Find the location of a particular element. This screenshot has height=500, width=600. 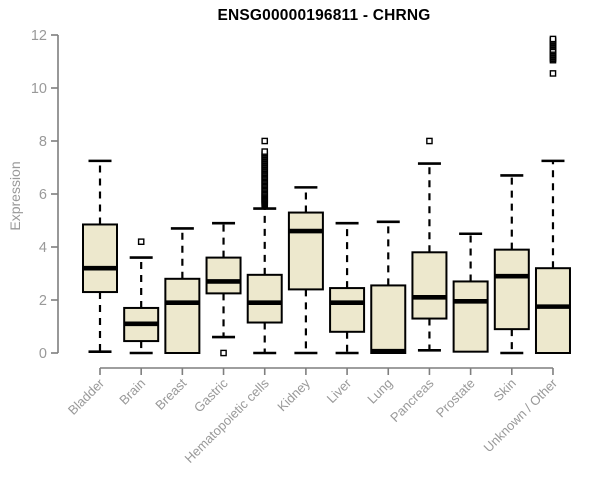

boxplot-kidney is located at coordinates (305, 270).